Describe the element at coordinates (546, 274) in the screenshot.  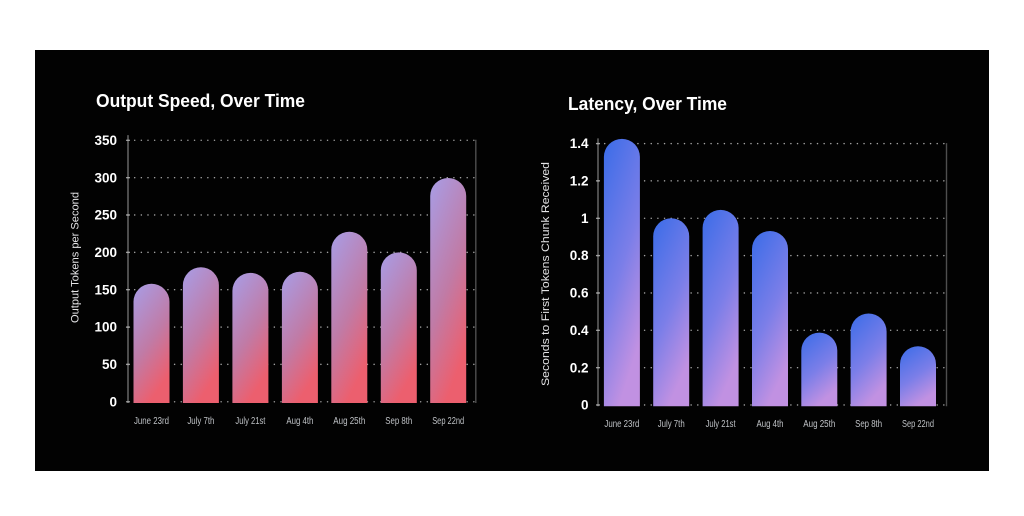
I see `svg-text:Seconds to First Tokens Chunk: Seconds to First Tokens Chunk Received` at that location.